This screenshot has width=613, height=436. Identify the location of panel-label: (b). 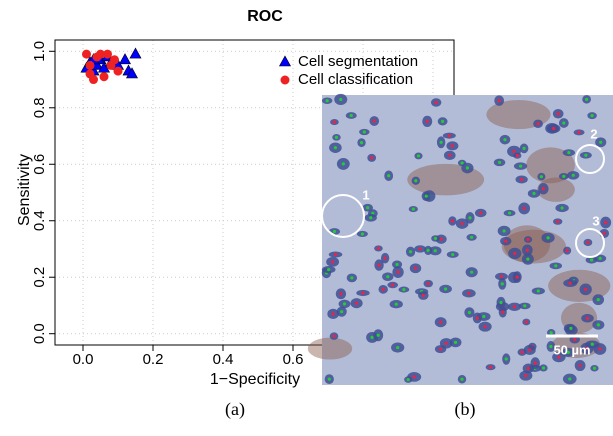
(465, 409).